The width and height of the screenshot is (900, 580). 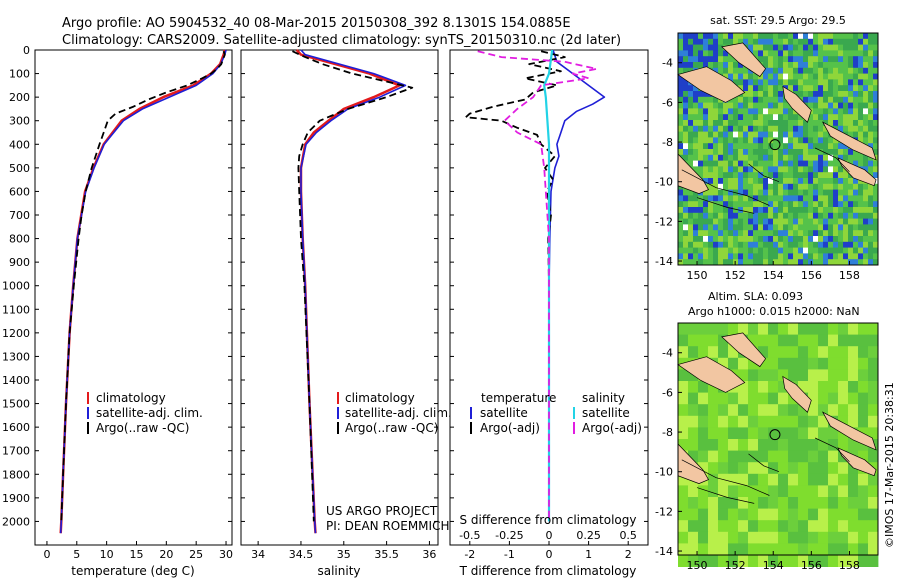 I want to click on x-tick-label: 10, so click(x=107, y=554).